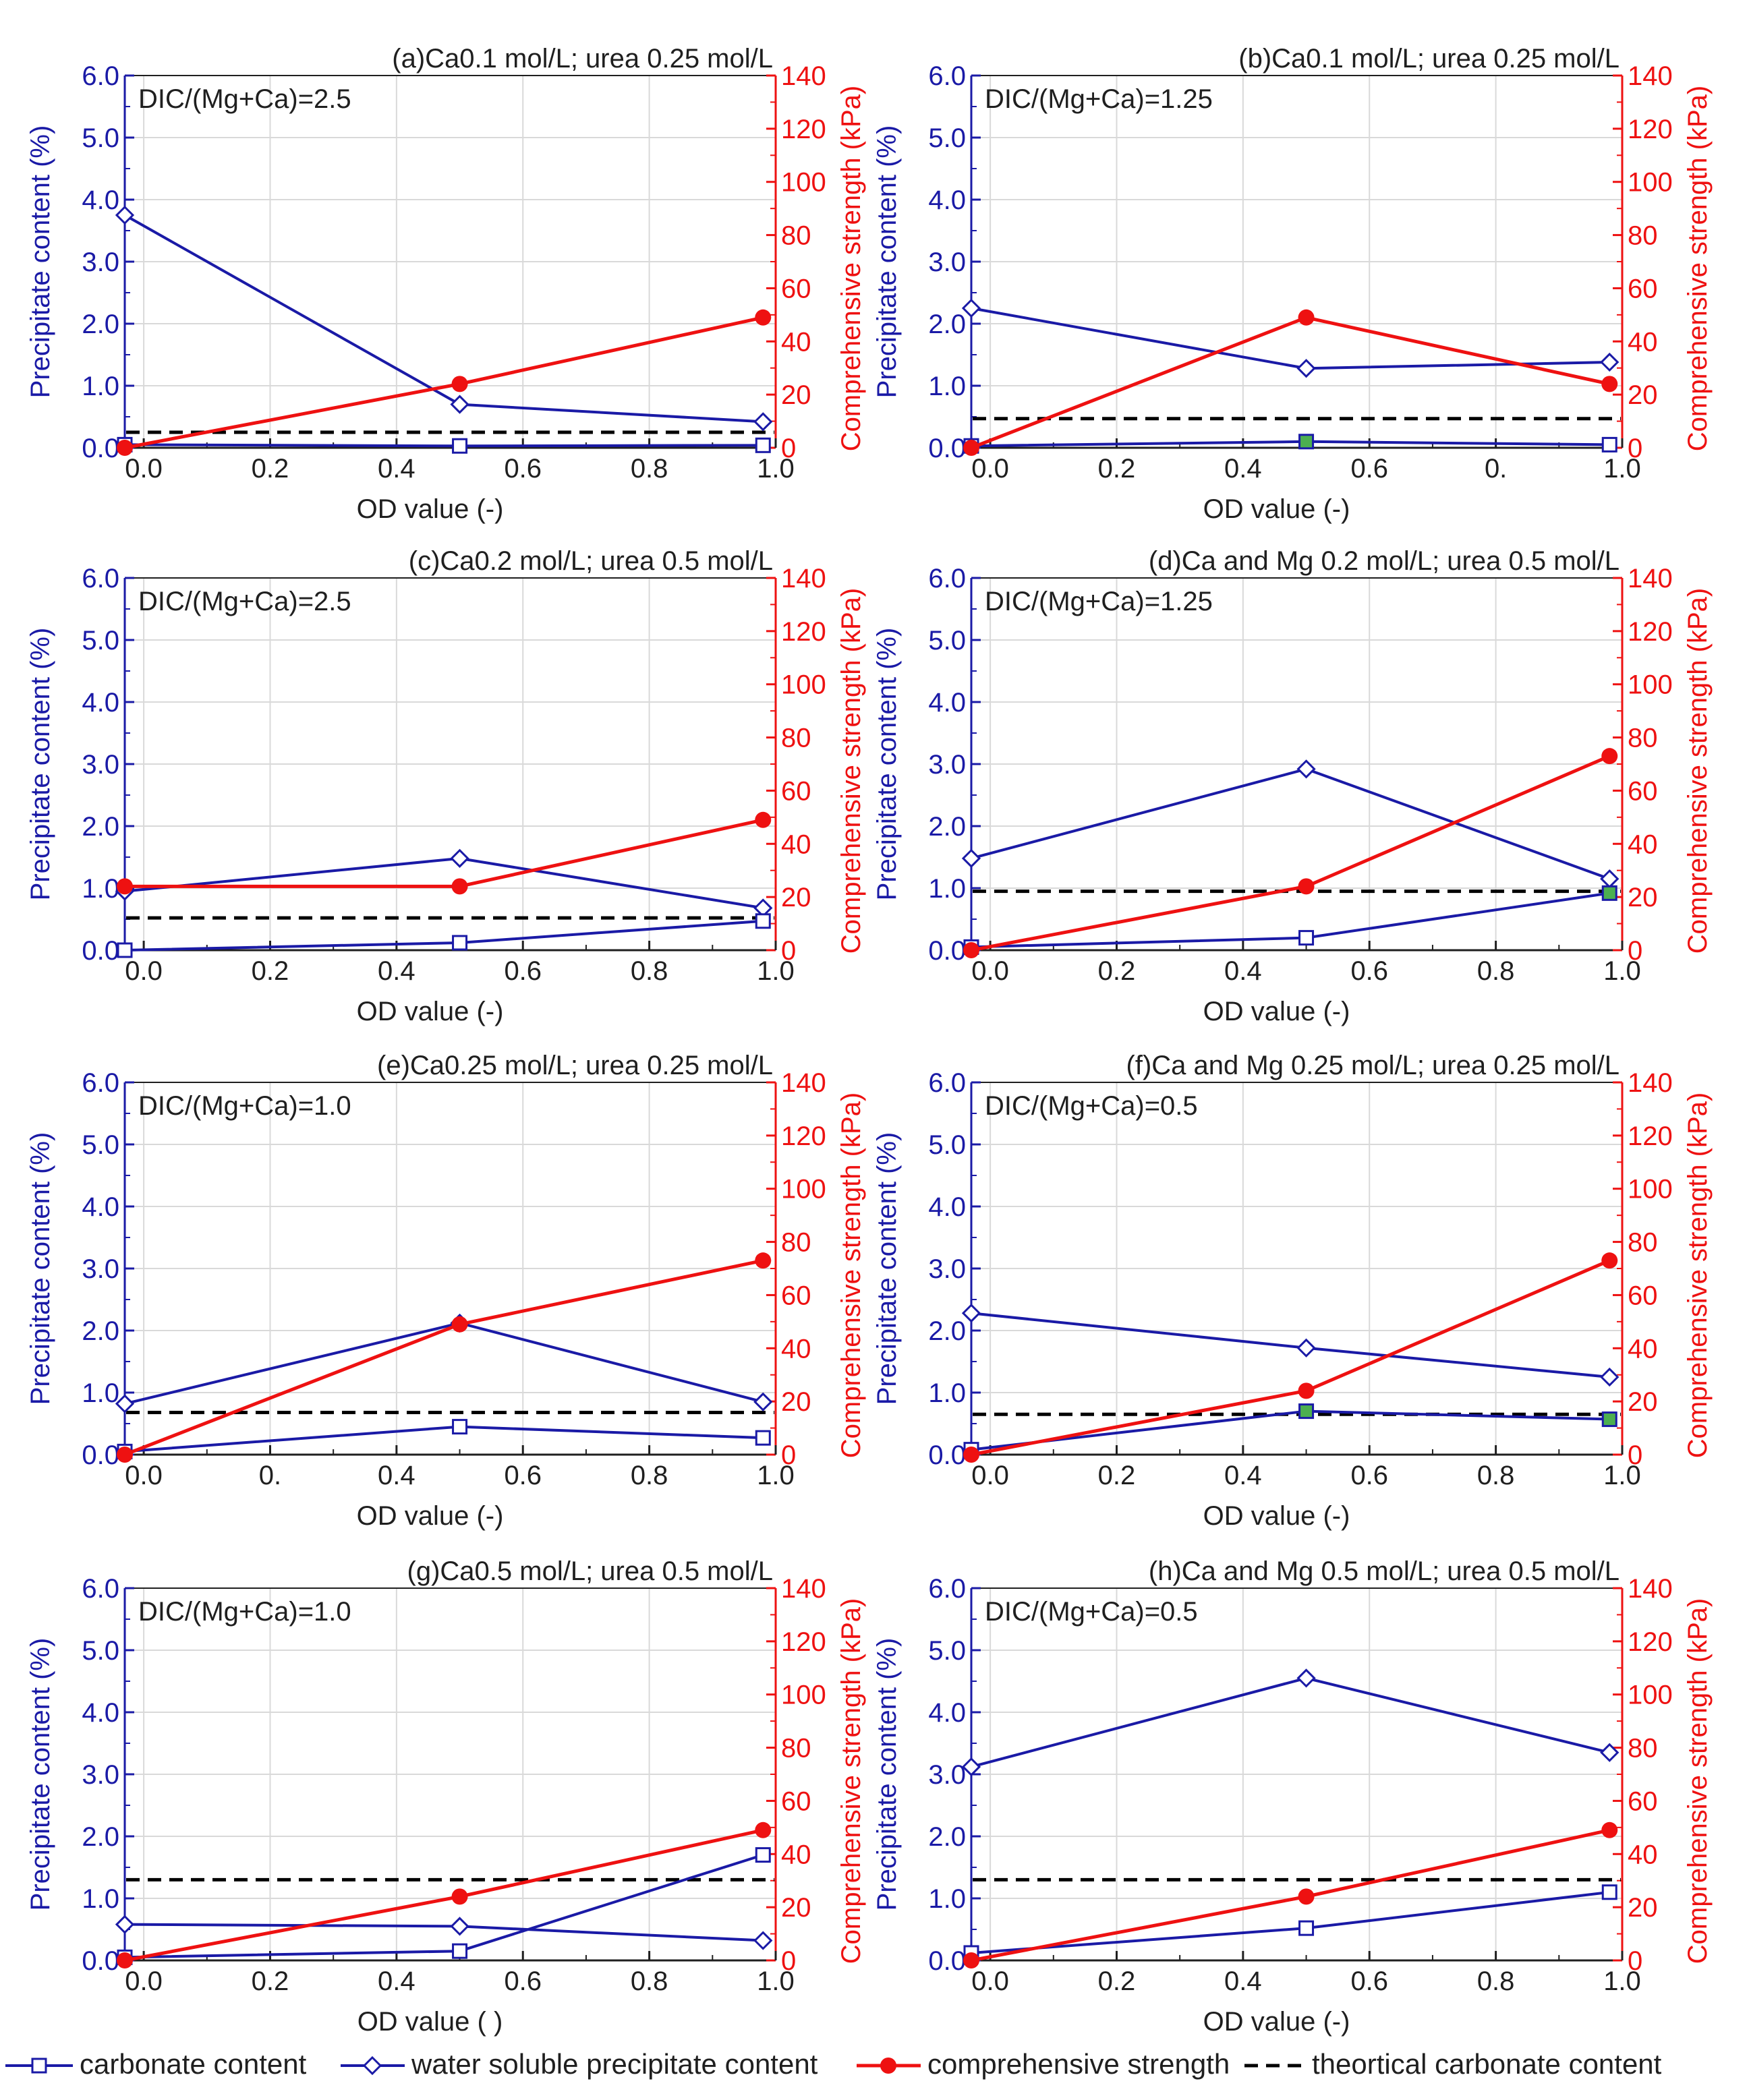  What do you see at coordinates (590, 1571) in the screenshot?
I see `panel-title: (g)Ca0.5 mol/L; urea 0.5 mol/L` at bounding box center [590, 1571].